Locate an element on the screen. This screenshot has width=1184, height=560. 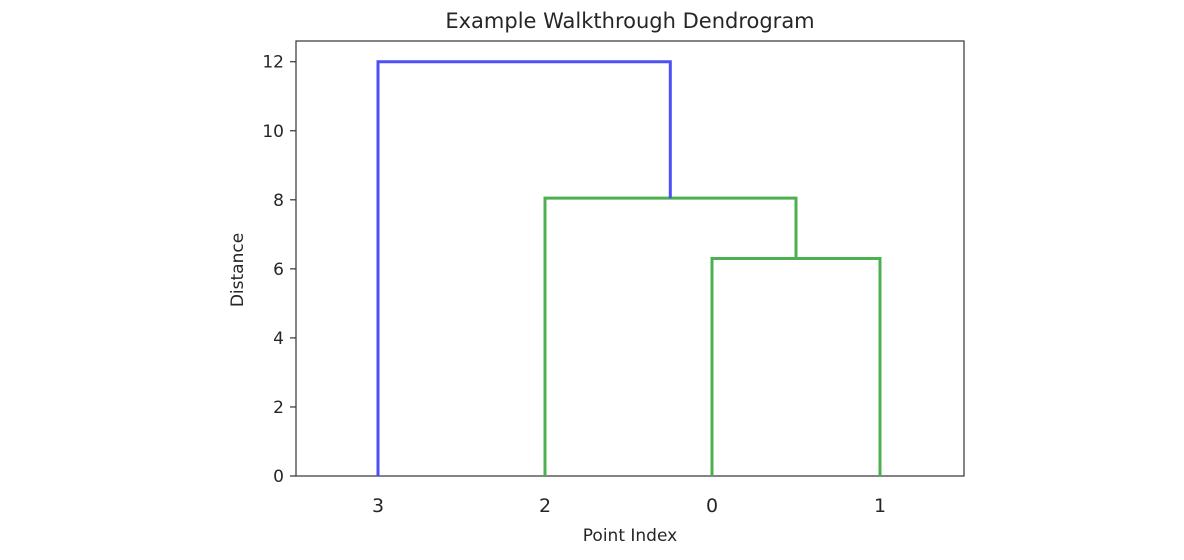
x-axis: 3 2 0 1 is located at coordinates (629, 506).